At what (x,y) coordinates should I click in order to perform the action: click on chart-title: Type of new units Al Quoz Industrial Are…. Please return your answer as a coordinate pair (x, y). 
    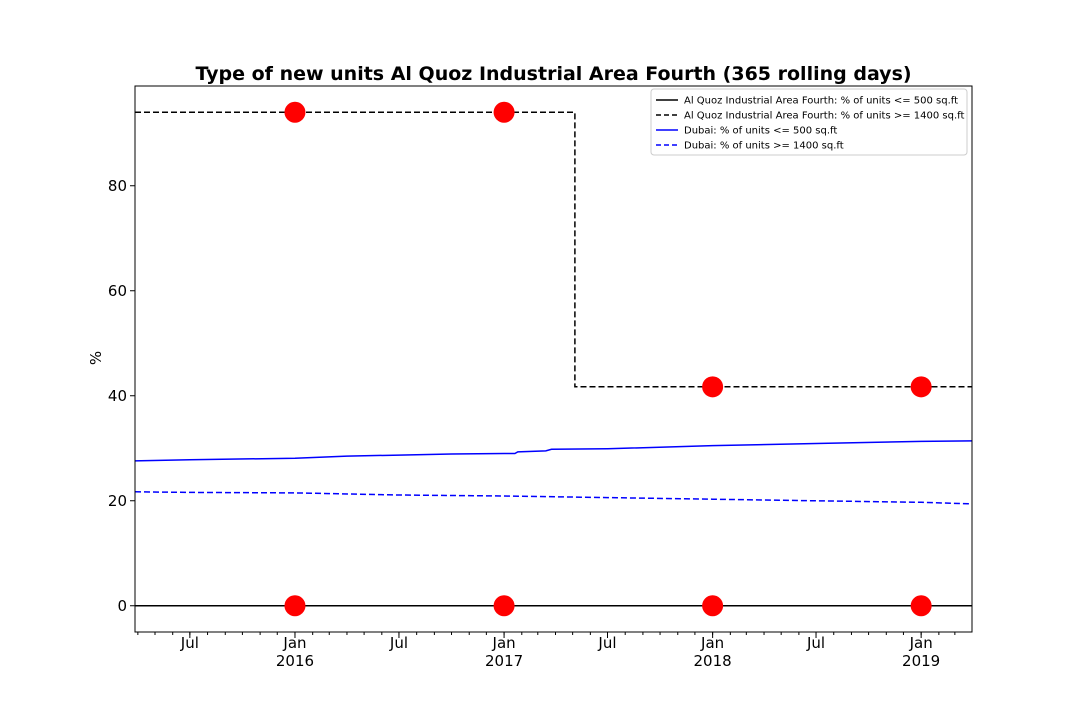
    Looking at the image, I should click on (553, 74).